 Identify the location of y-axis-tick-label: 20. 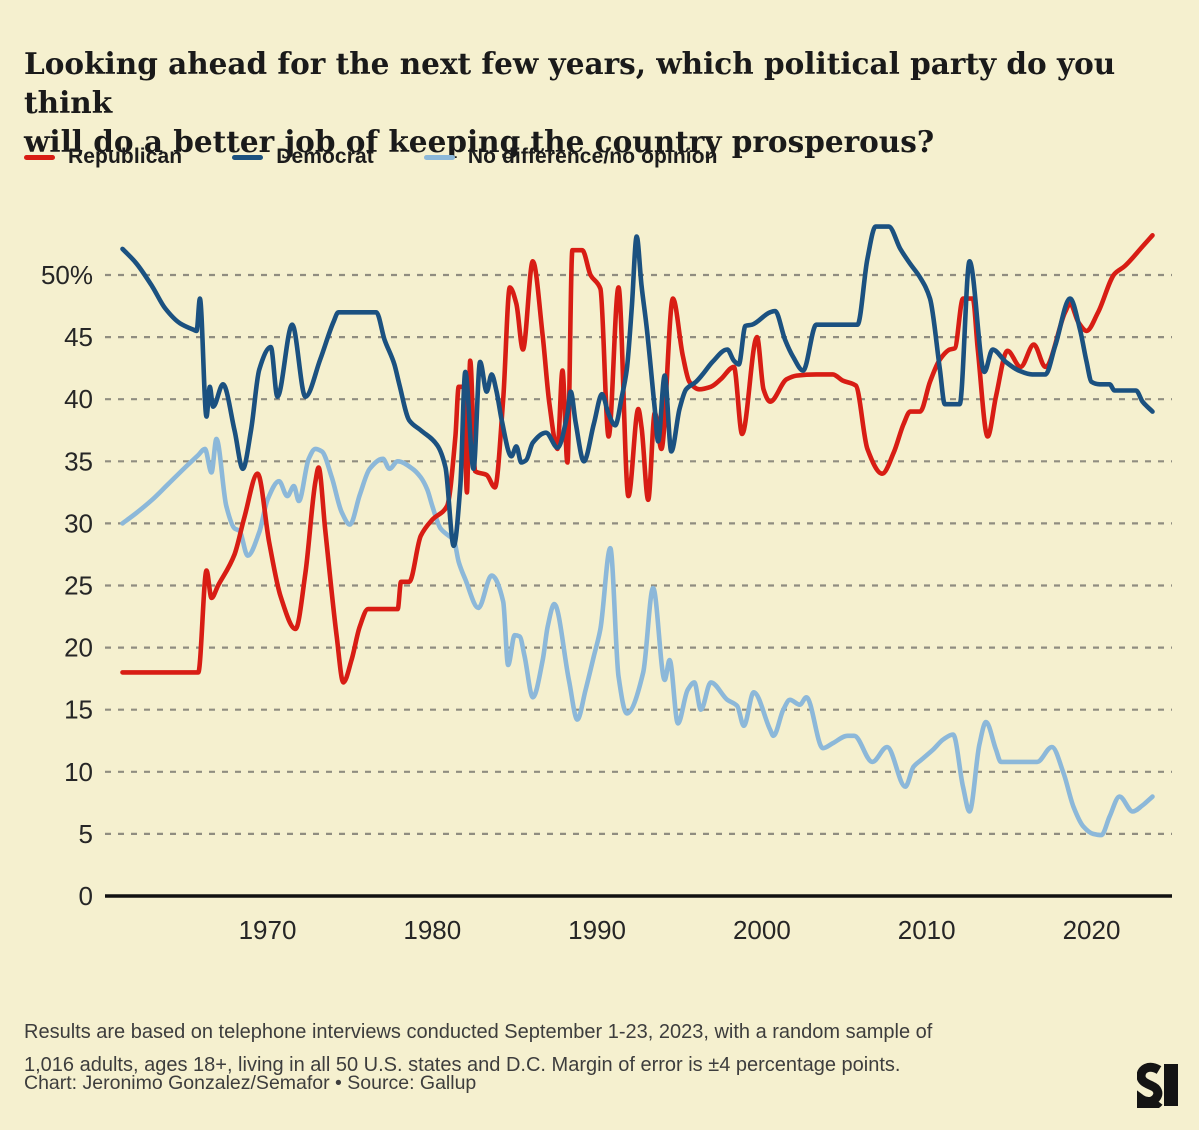
(78, 648).